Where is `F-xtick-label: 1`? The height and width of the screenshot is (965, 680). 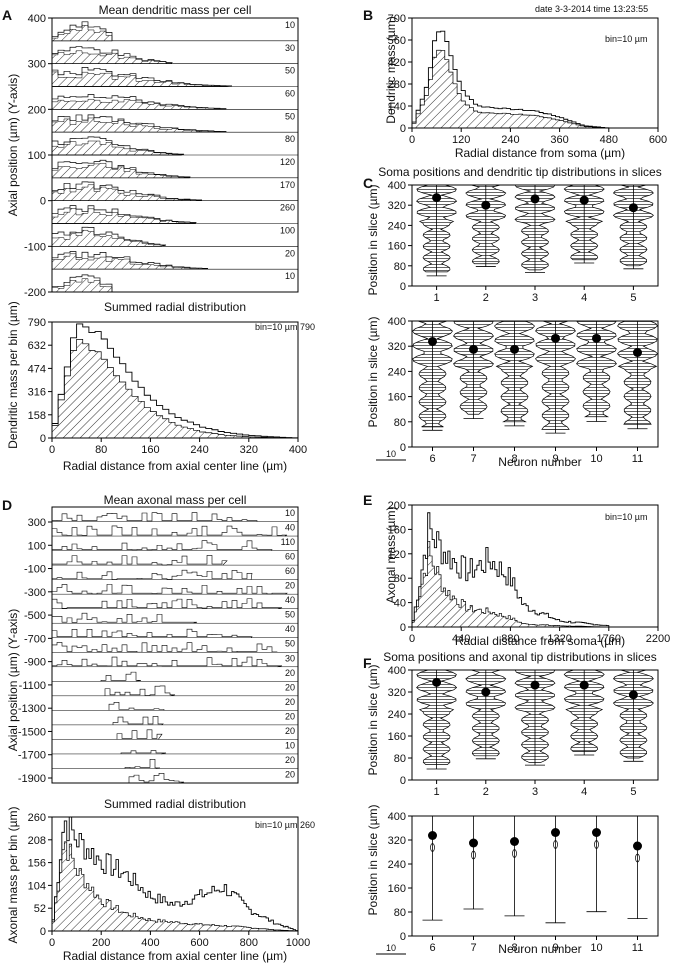 F-xtick-label: 1 is located at coordinates (437, 792).